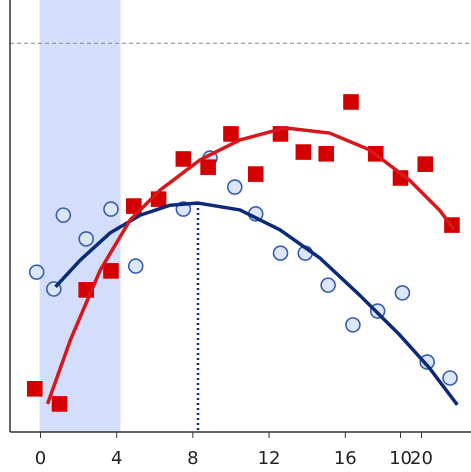 This screenshot has width=471, height=472. Describe the element at coordinates (116, 458) in the screenshot. I see `x-tick-label: 4` at that location.